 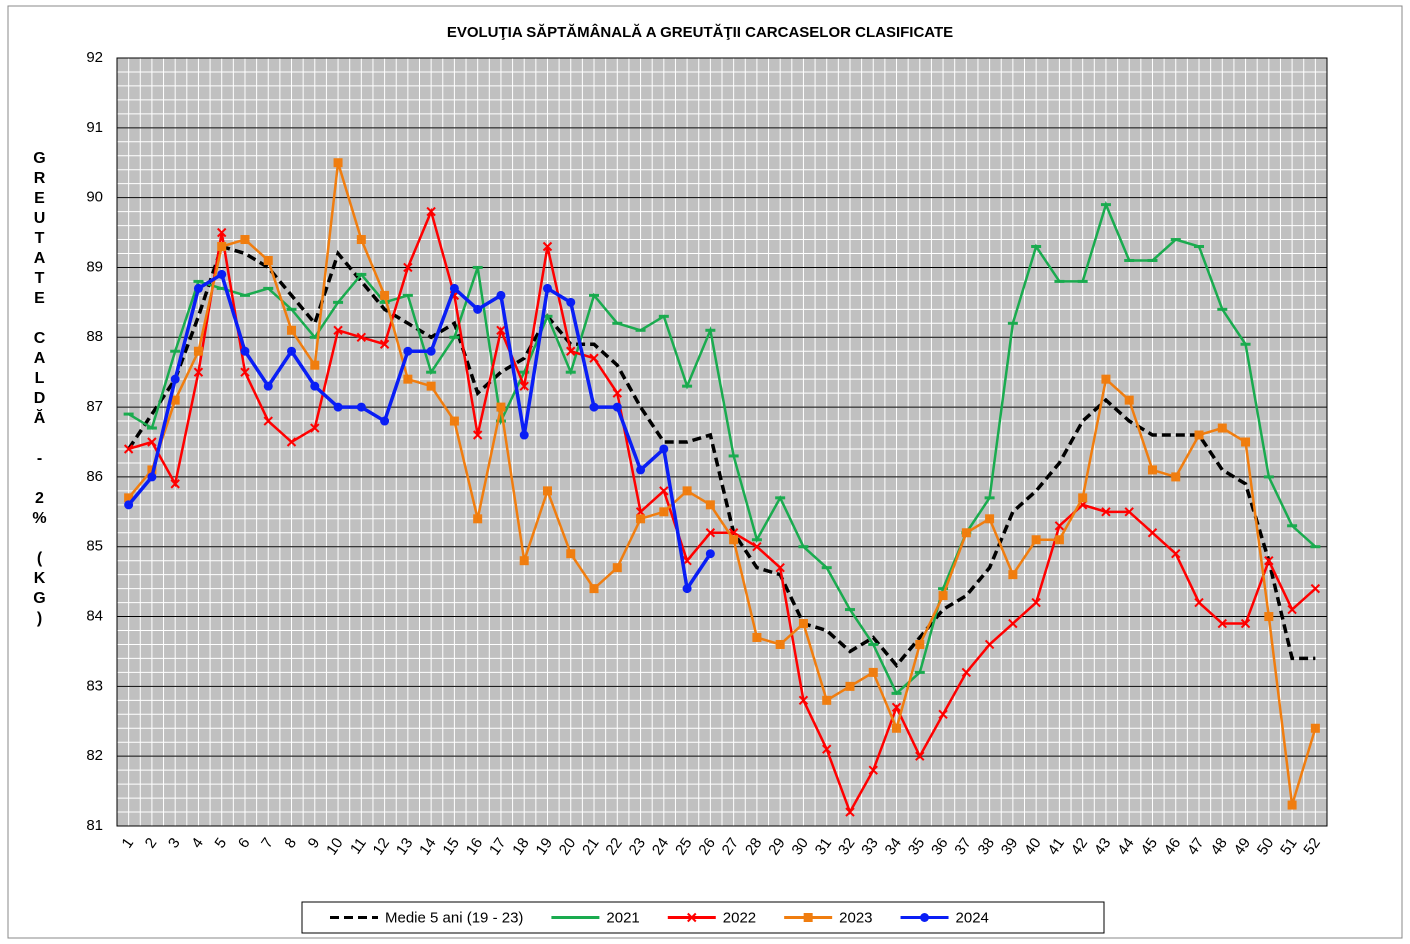 What do you see at coordinates (869, 846) in the screenshot?
I see `x-tick-label: 33` at bounding box center [869, 846].